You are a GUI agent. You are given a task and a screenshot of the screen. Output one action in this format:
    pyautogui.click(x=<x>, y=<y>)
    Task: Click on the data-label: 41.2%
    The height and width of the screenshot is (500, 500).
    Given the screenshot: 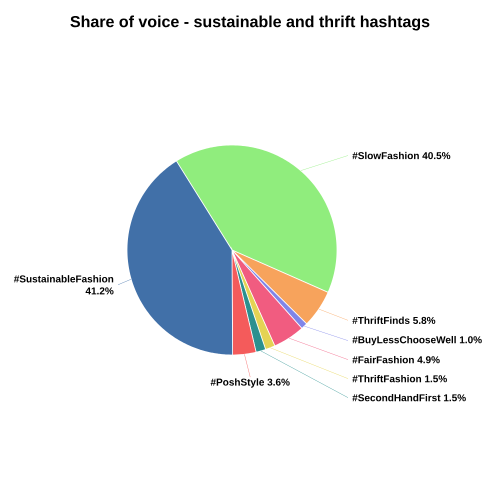 What is the action you would take?
    pyautogui.click(x=100, y=290)
    